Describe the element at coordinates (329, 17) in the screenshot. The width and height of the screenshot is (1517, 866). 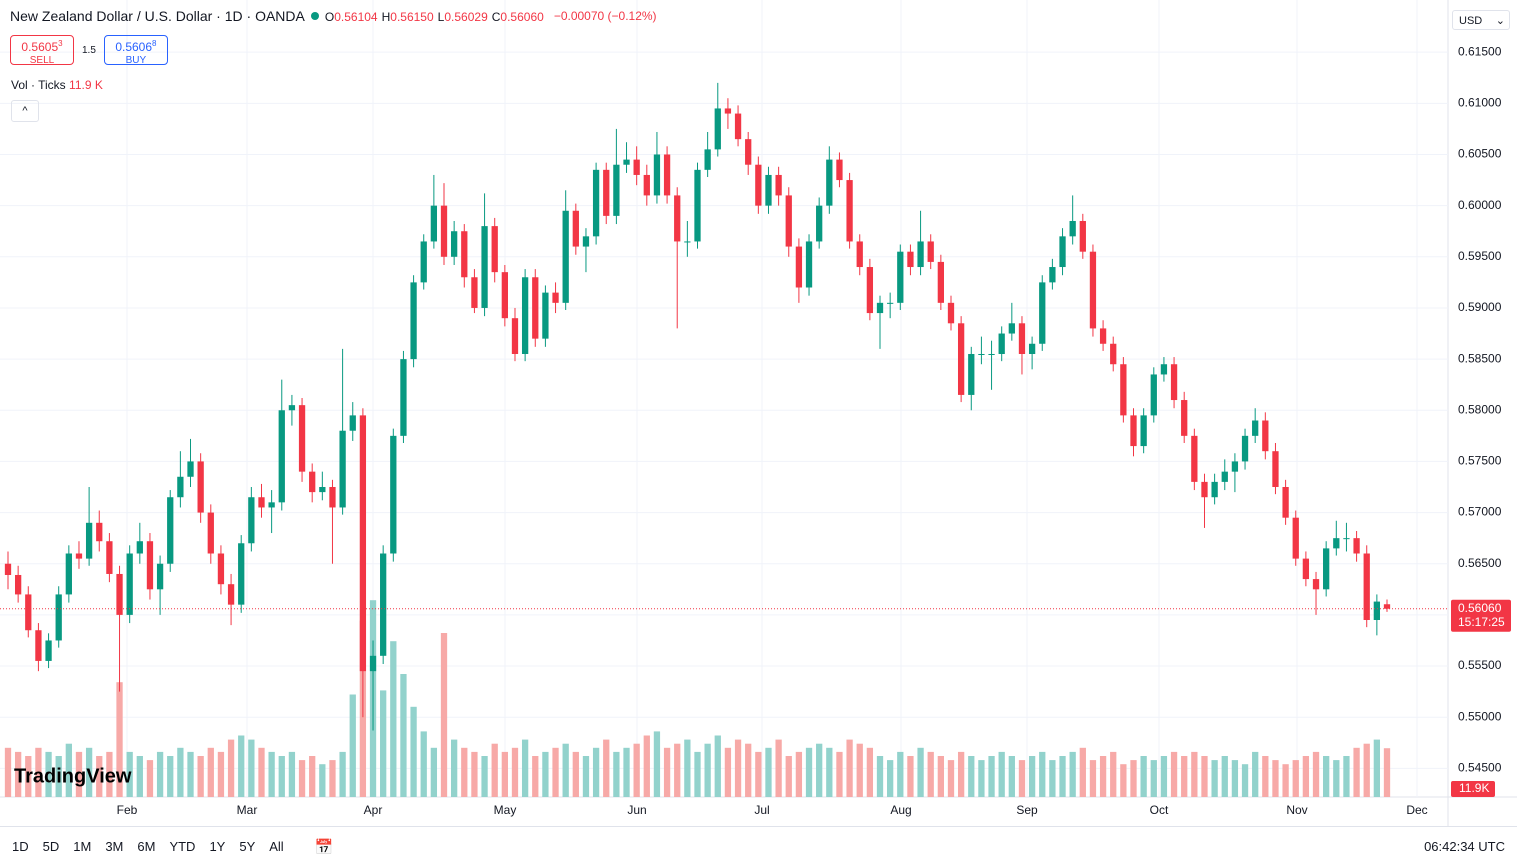
I see `ohlc-key: O` at that location.